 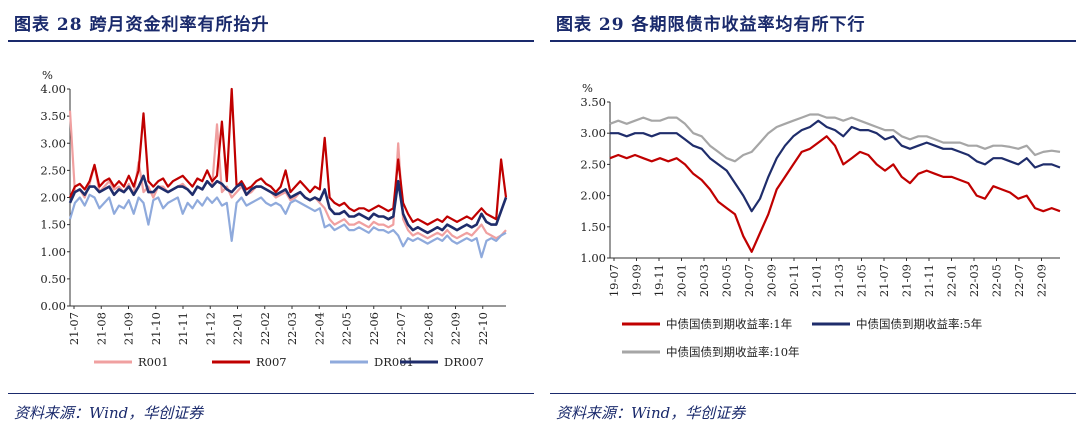 I want to click on x-tick-label: 19-09, so click(x=637, y=280).